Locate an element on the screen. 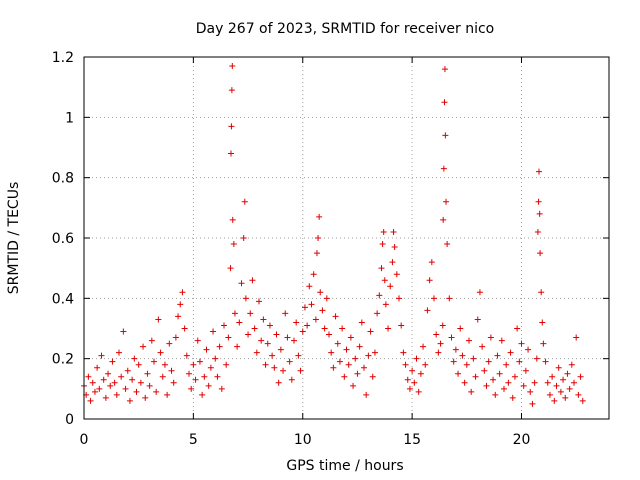  y-tick-label: 0.2 is located at coordinates (63, 360).